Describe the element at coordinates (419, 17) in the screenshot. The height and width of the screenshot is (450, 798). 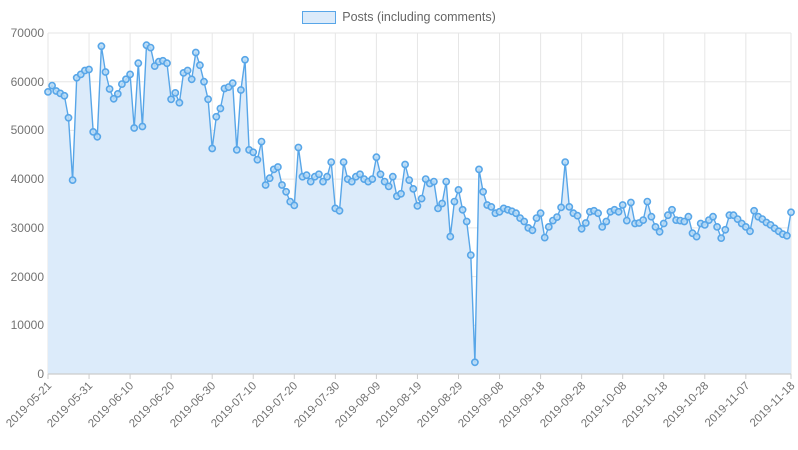
I see `legend-label: Posts (including comments)` at that location.